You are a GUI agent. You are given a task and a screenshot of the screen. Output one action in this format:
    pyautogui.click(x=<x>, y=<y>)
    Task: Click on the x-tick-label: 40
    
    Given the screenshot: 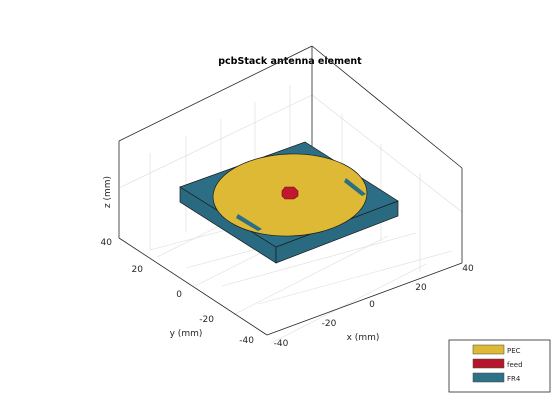 What is the action you would take?
    pyautogui.click(x=468, y=269)
    